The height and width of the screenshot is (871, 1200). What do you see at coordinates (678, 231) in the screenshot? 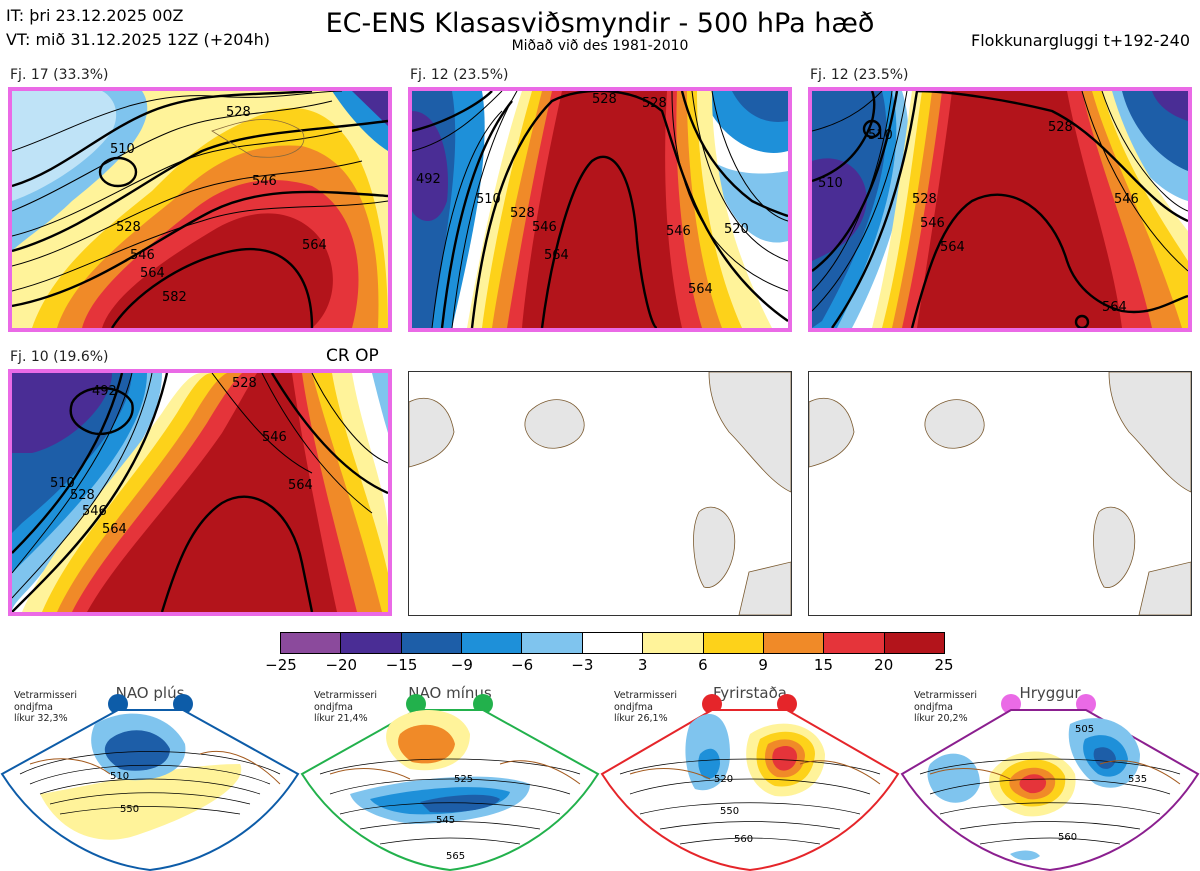
I see `cluster-2-contour-label: 546` at bounding box center [678, 231].